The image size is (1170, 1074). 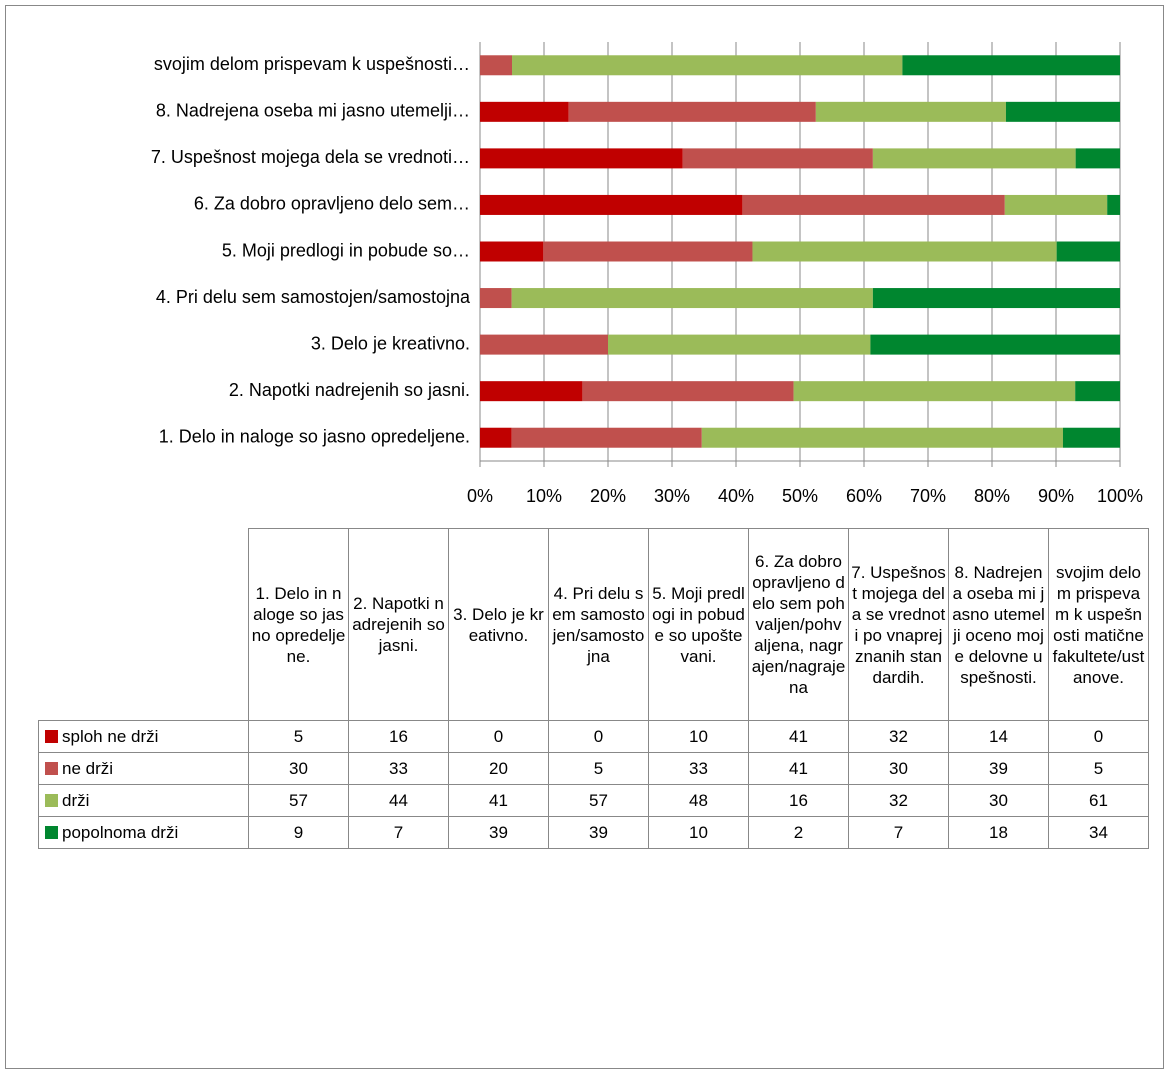 What do you see at coordinates (390, 343) in the screenshot?
I see `y-tick-label: 3. Delo je kreativno.` at bounding box center [390, 343].